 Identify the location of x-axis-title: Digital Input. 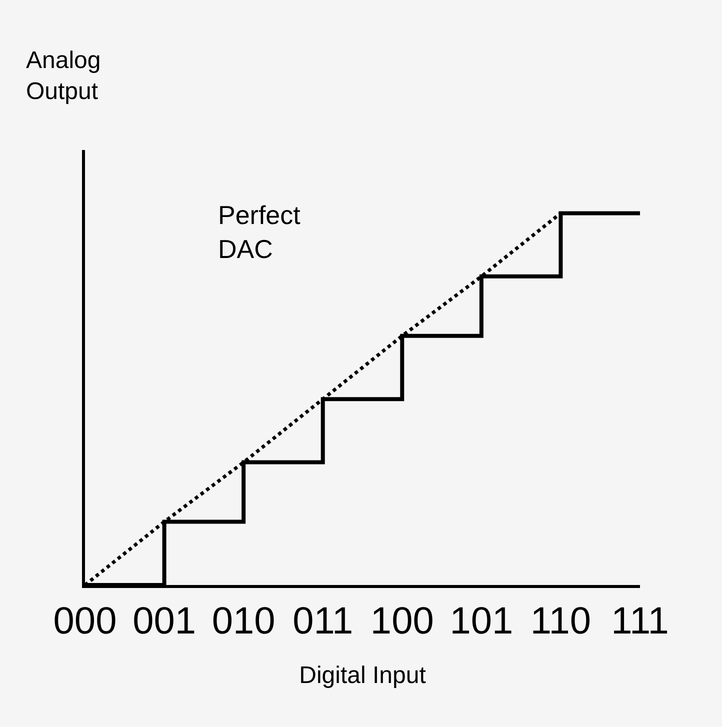
(362, 675).